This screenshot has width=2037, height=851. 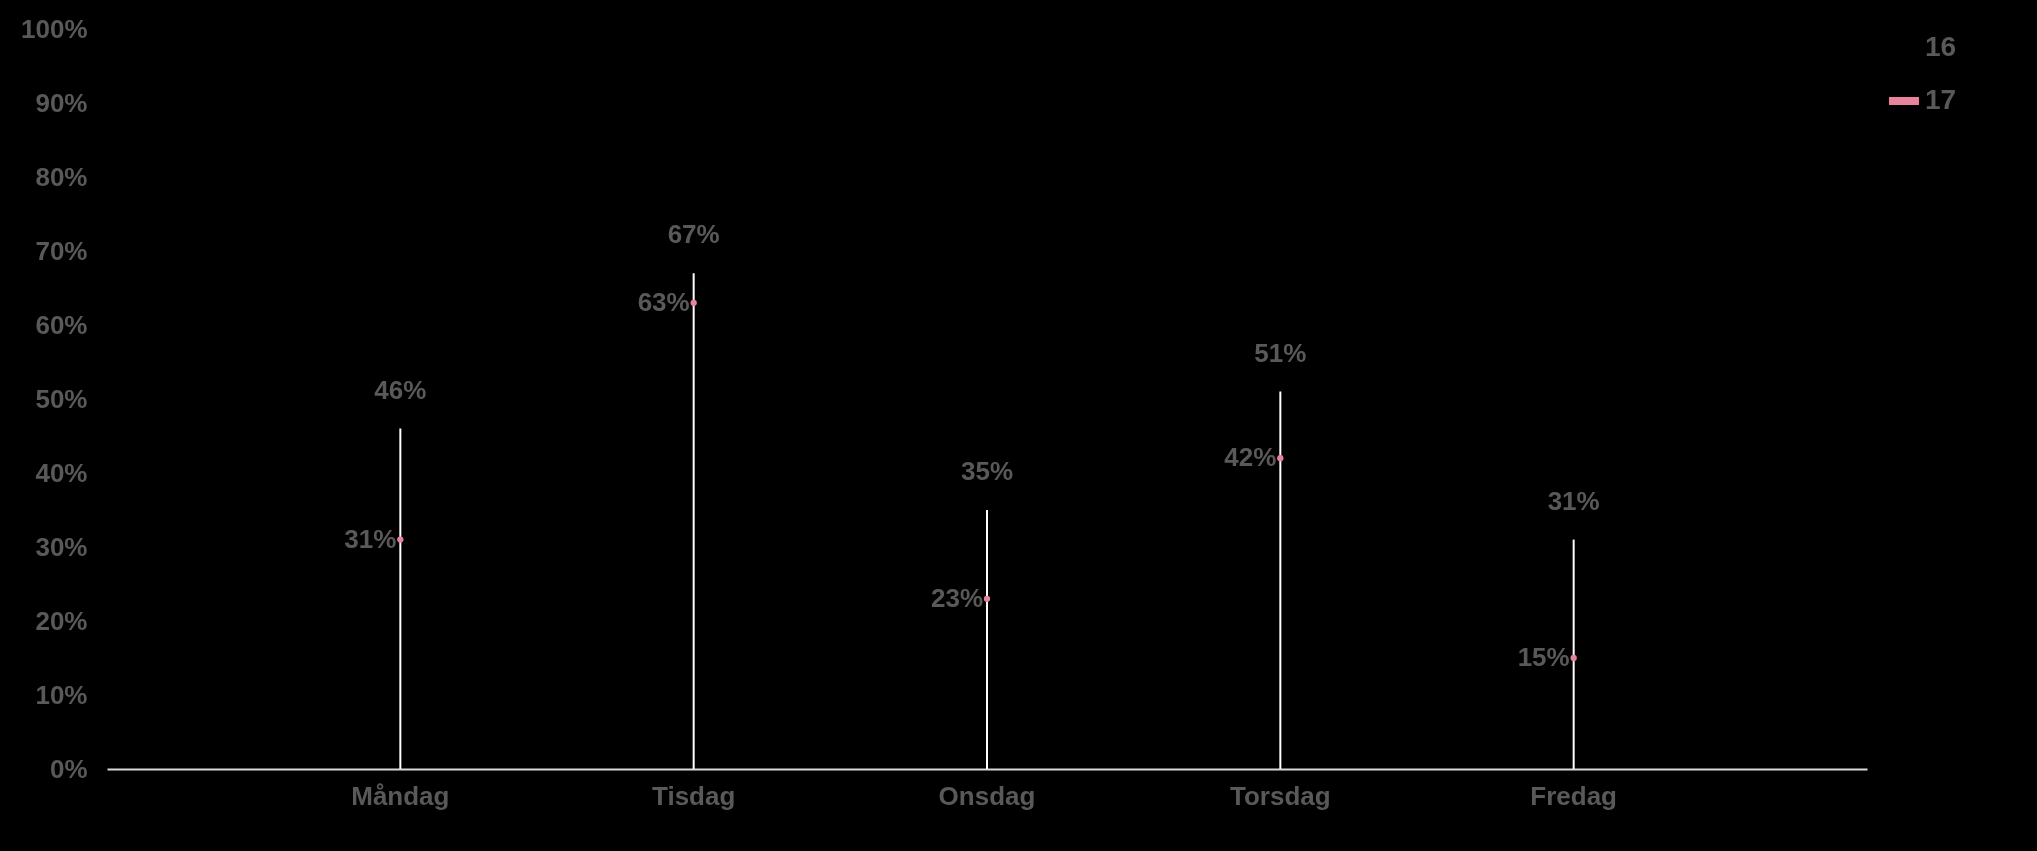 What do you see at coordinates (61, 472) in the screenshot?
I see `y-tick-label: 40%` at bounding box center [61, 472].